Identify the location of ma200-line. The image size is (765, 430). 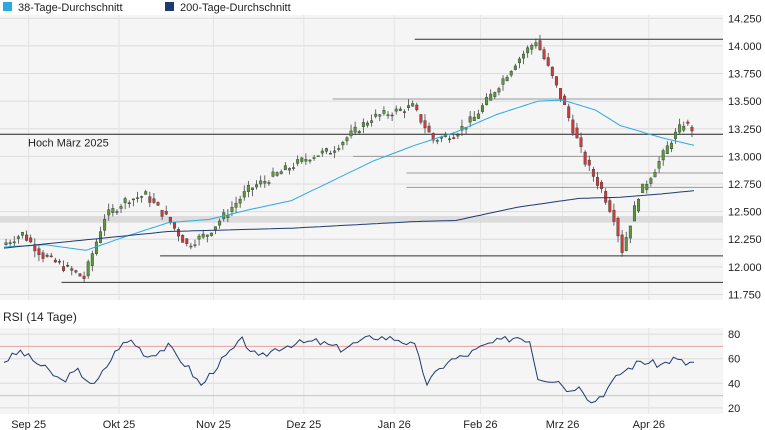
(349, 219).